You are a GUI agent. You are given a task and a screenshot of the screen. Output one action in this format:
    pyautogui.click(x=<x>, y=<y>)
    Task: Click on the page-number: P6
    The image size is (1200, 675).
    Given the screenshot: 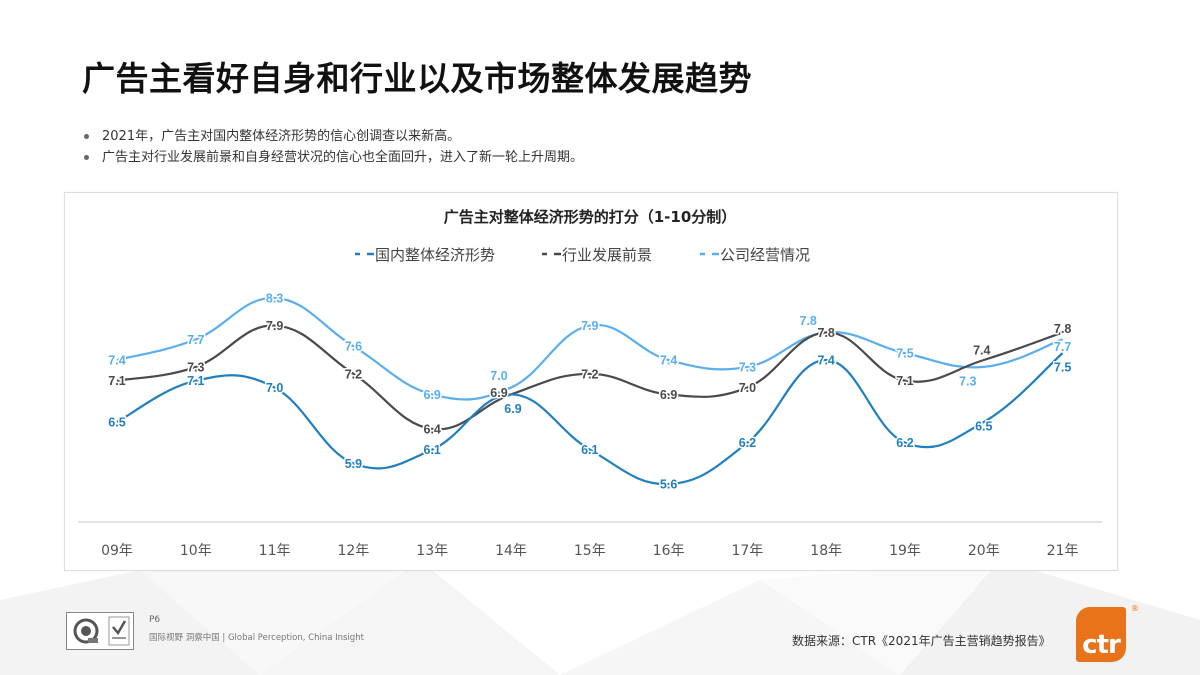 What is the action you would take?
    pyautogui.click(x=155, y=620)
    